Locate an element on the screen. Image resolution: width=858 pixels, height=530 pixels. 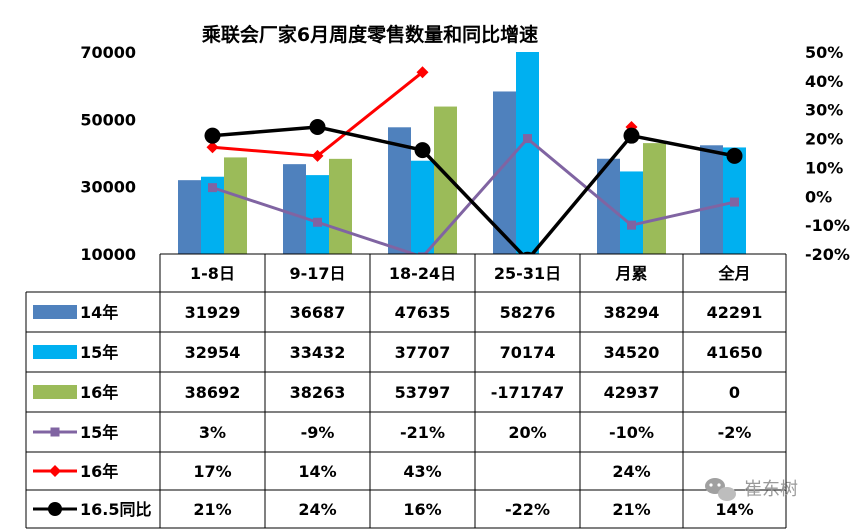
legend-label: 16.5同比 is located at coordinates (115, 509).